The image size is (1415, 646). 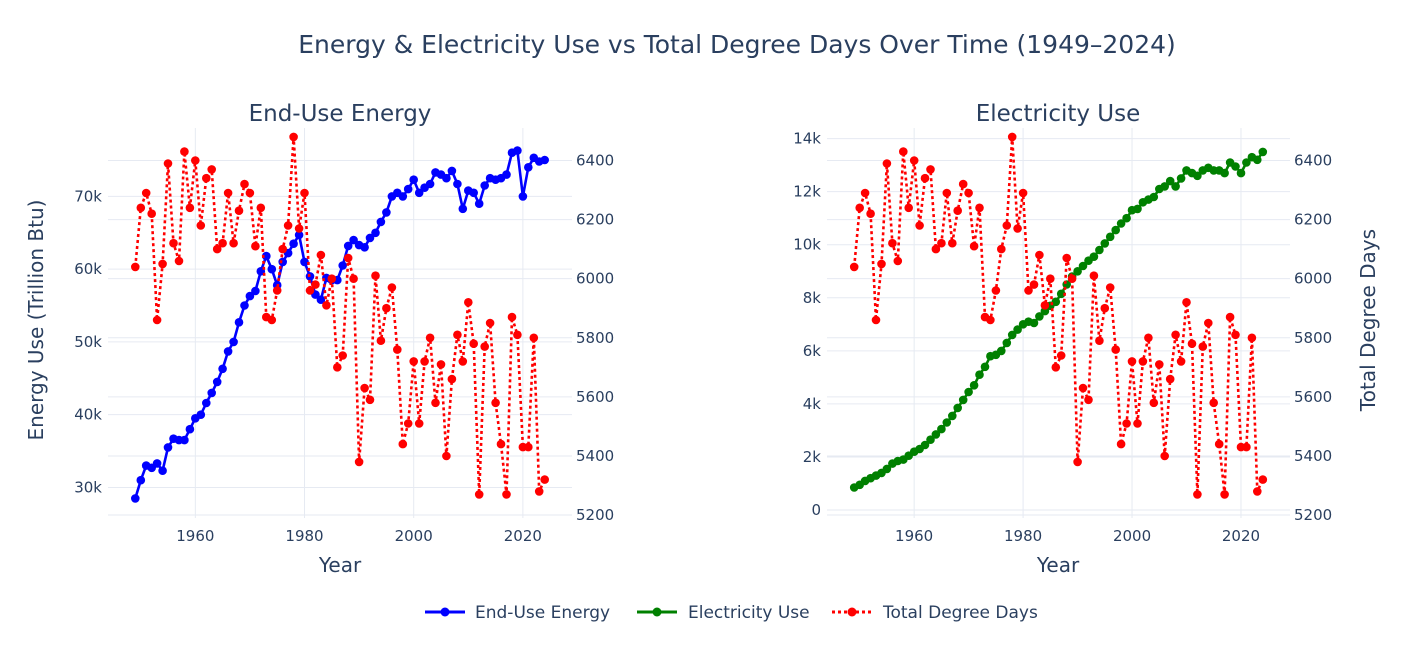 What do you see at coordinates (517, 613) in the screenshot?
I see `legend-item-end-use-energy: End-Use Energy` at bounding box center [517, 613].